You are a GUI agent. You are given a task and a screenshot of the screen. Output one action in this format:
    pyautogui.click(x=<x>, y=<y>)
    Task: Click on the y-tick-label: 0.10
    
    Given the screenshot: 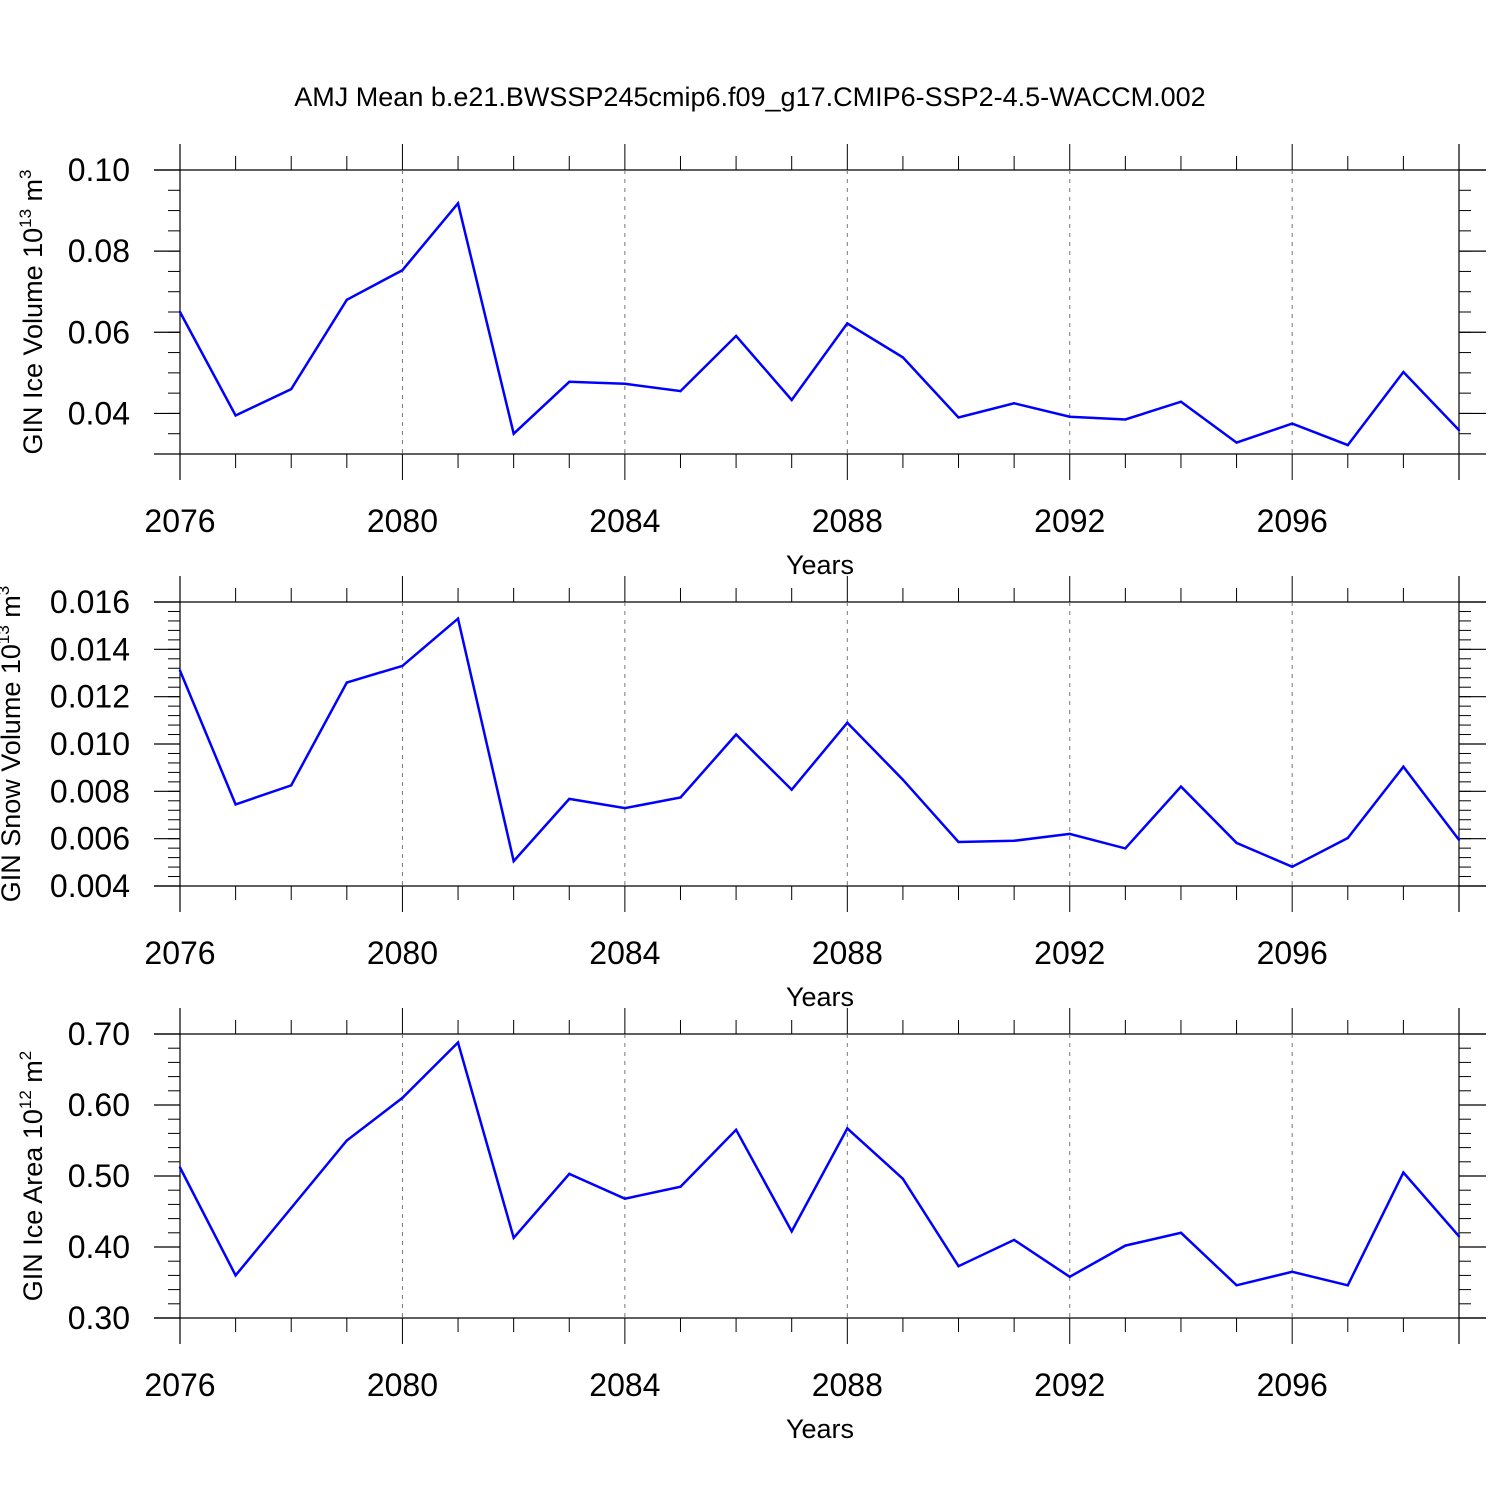 What is the action you would take?
    pyautogui.click(x=99, y=170)
    